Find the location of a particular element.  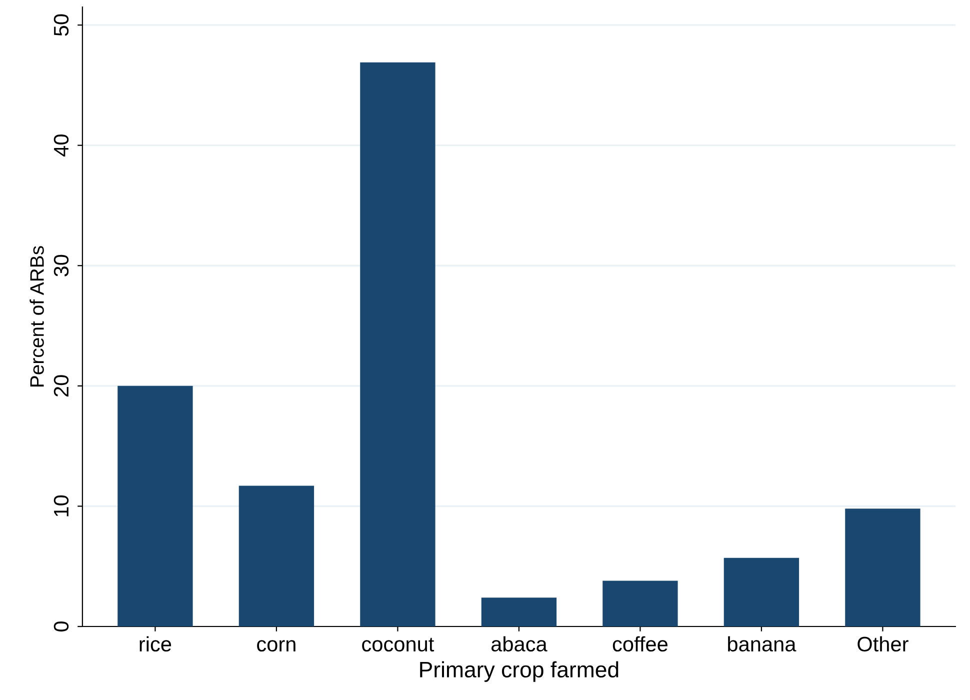

y-tick-label: 30 is located at coordinates (61, 265).